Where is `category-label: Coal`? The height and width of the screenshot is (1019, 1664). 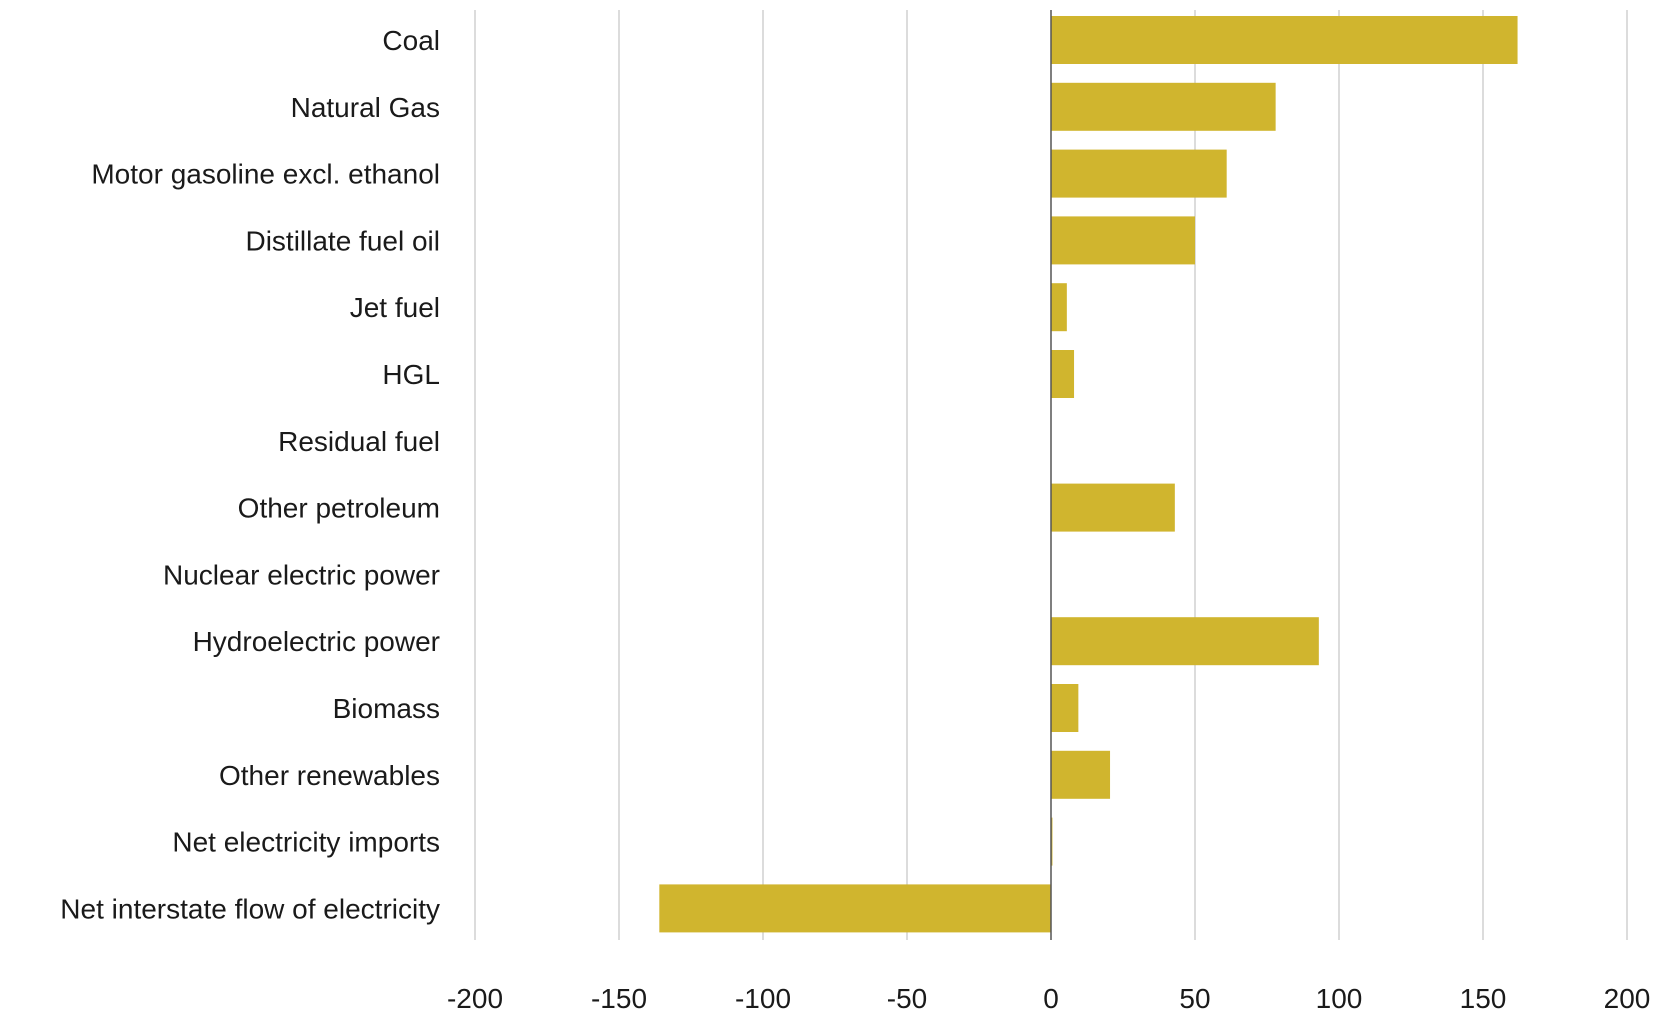 category-label: Coal is located at coordinates (411, 40).